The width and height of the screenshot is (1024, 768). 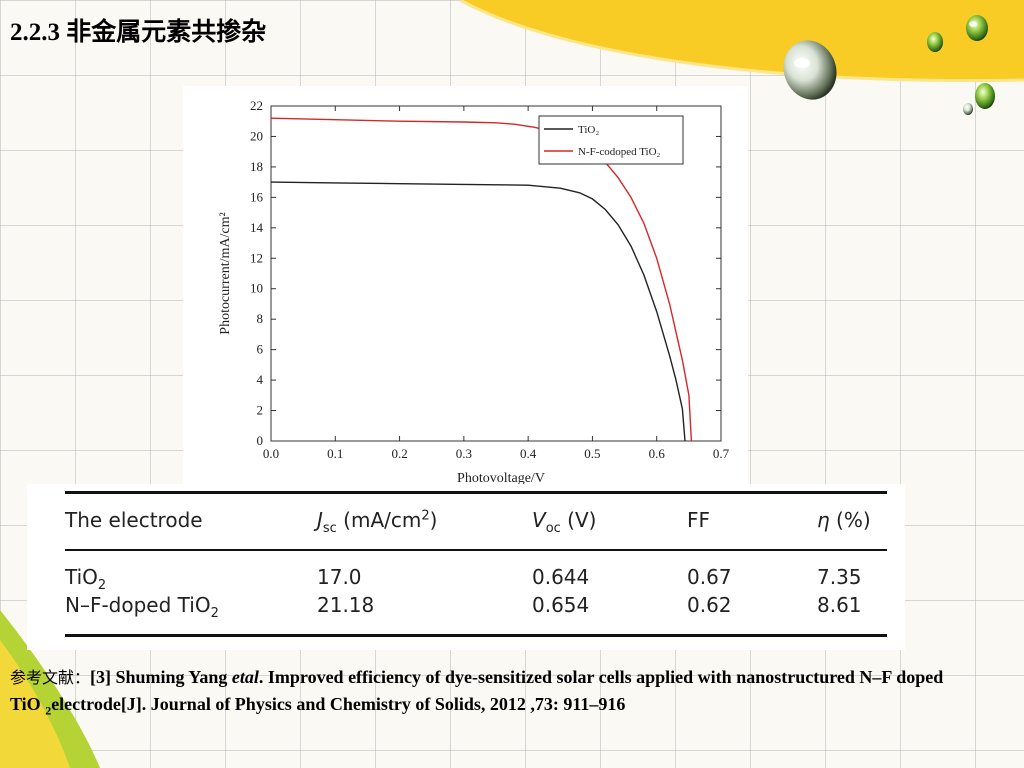 What do you see at coordinates (50, 677) in the screenshot?
I see `reference-label: 参考文献：` at bounding box center [50, 677].